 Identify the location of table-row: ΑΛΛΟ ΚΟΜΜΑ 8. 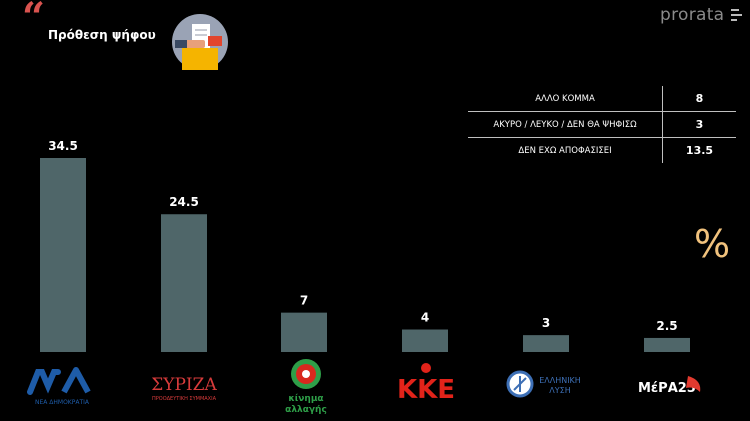
(602, 99).